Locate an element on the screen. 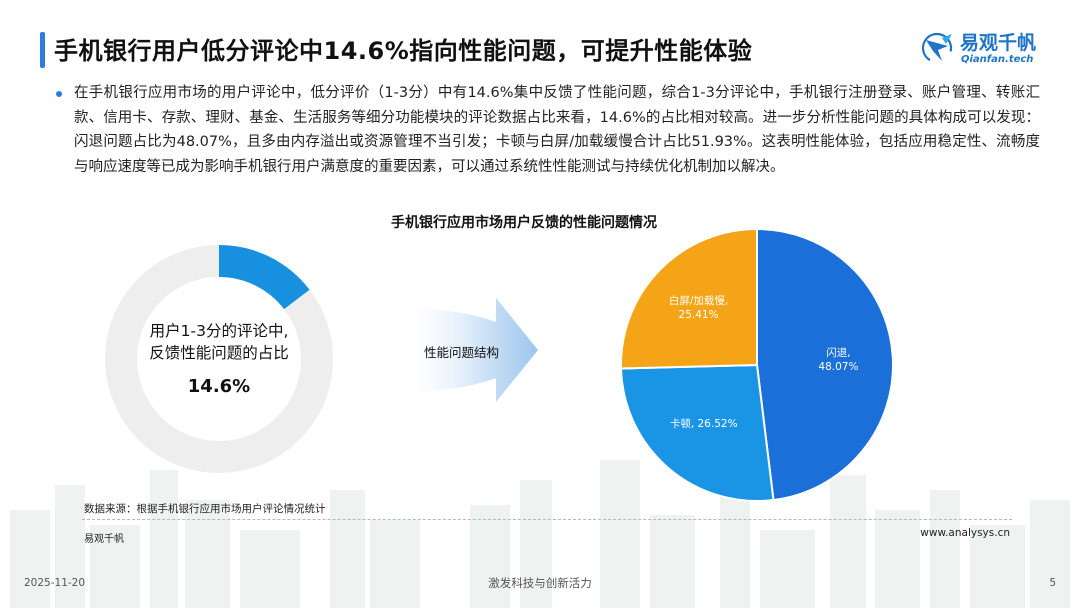  logo-bird-icon is located at coordinates (937, 48).